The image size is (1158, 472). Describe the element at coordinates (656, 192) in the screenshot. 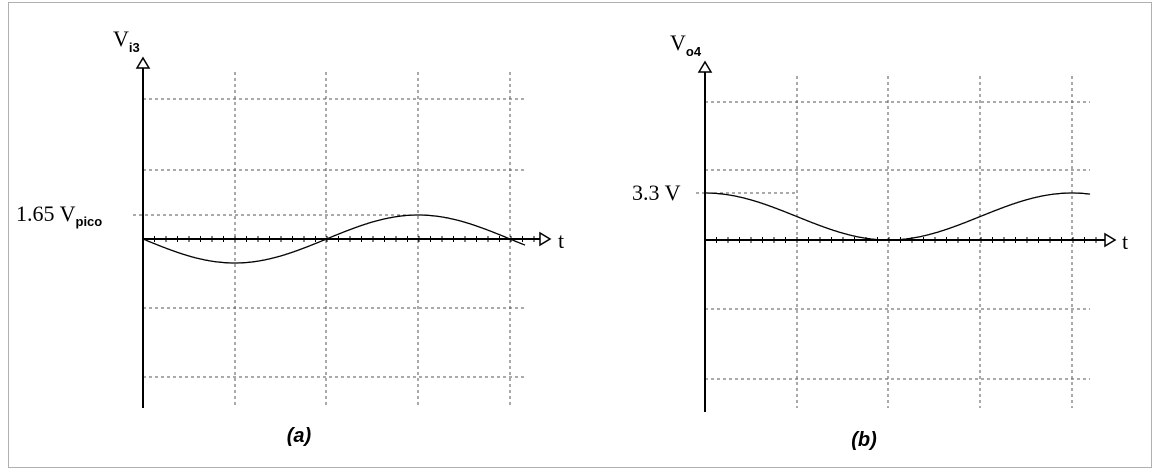

I see `peak-label: 3.3 V` at that location.